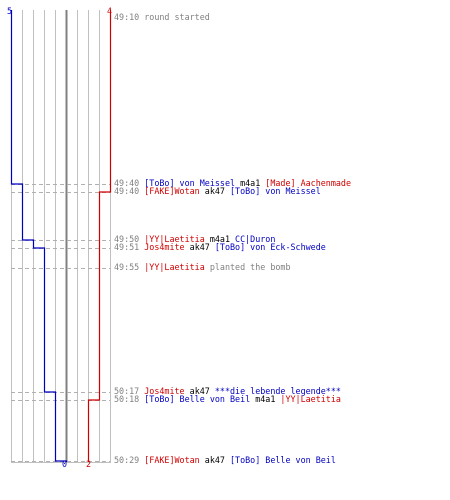 The height and width of the screenshot is (500, 450). I want to click on blue-team-end-score: 0, so click(65, 464).